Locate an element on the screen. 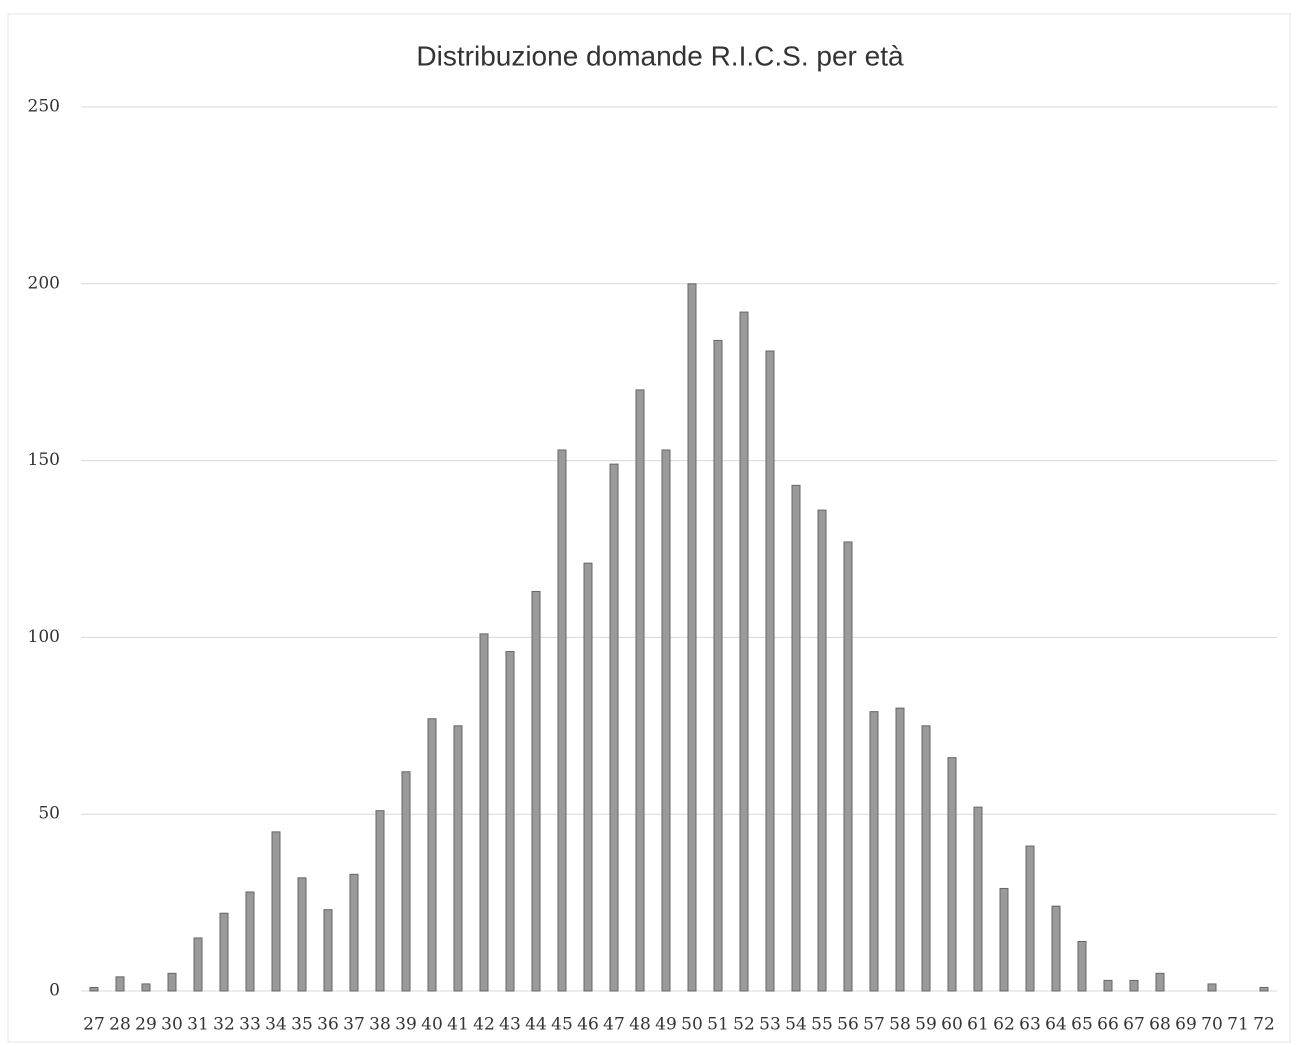 The height and width of the screenshot is (1047, 1296). y-tick-label: 200 is located at coordinates (44, 283).